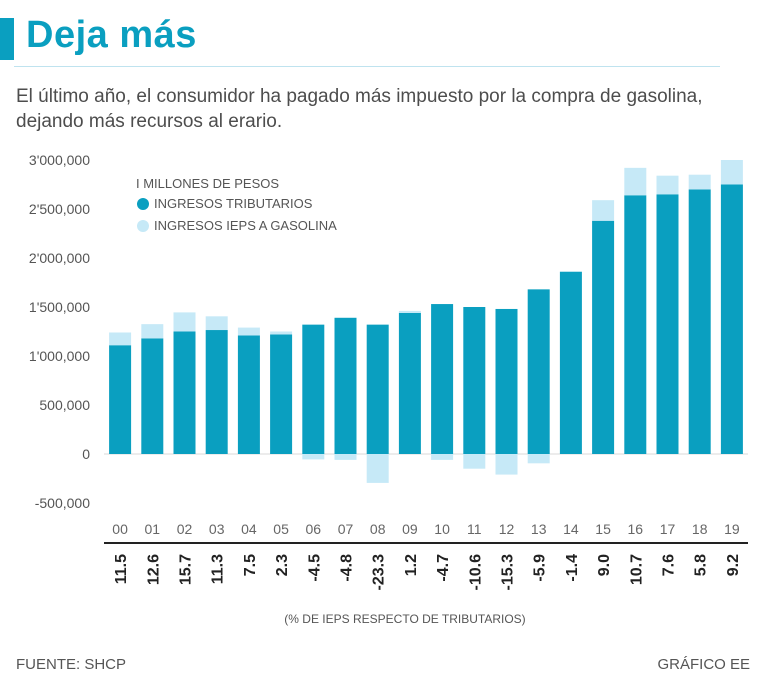  I want to click on x-tick-label: 11, so click(474, 529).